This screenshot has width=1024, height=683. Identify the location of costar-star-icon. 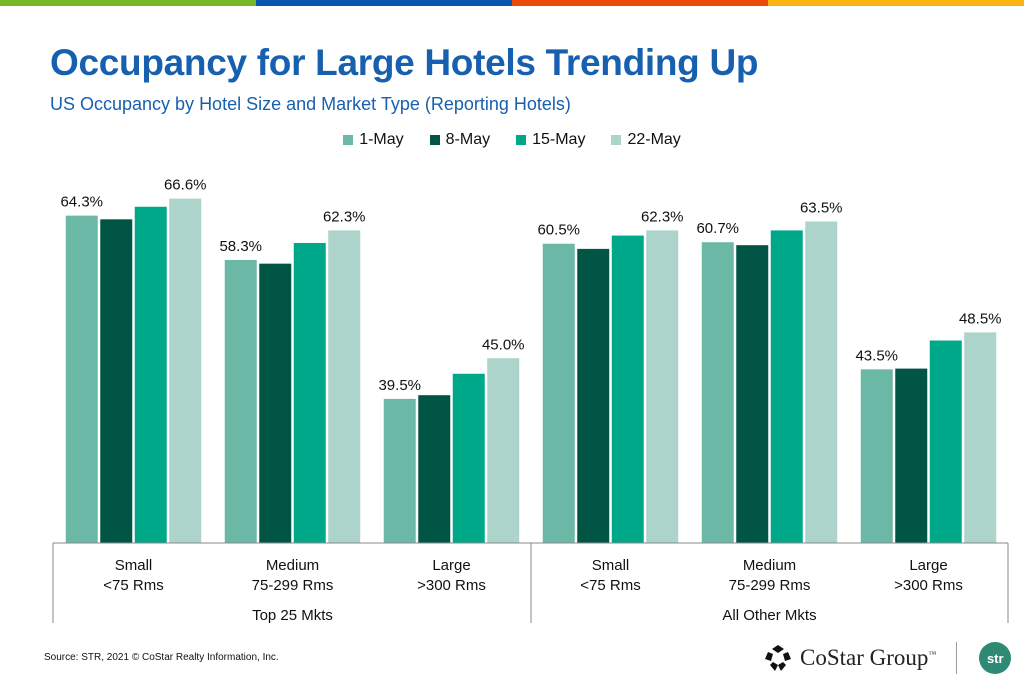
(778, 658).